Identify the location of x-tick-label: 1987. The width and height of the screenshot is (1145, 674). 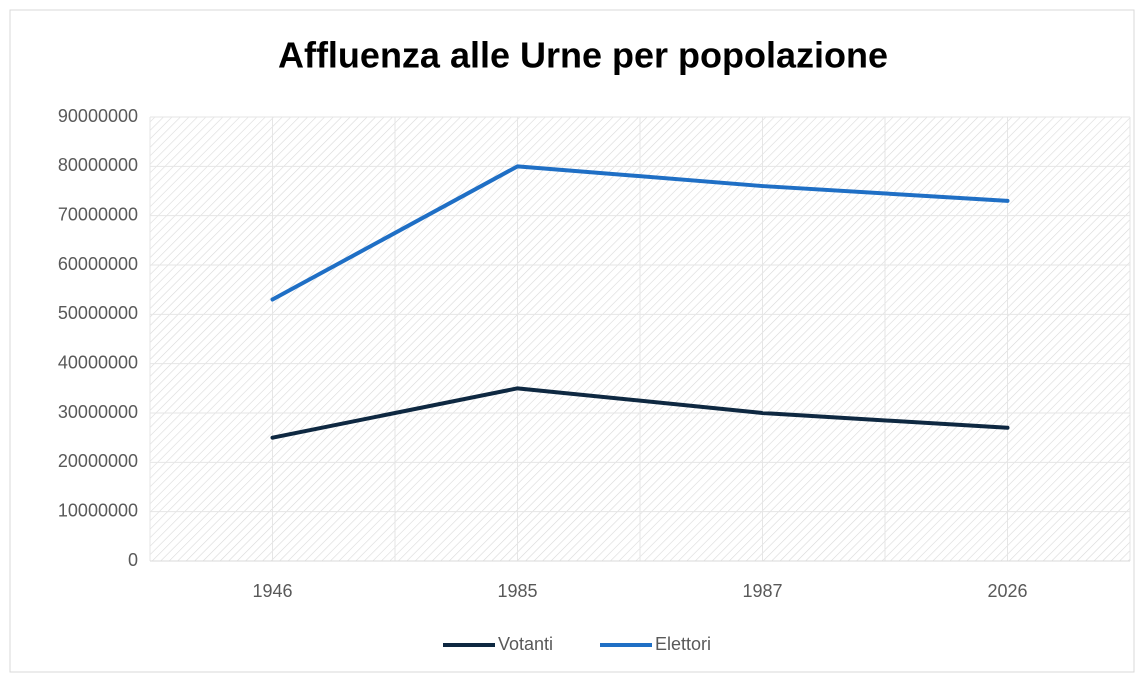
(762, 591).